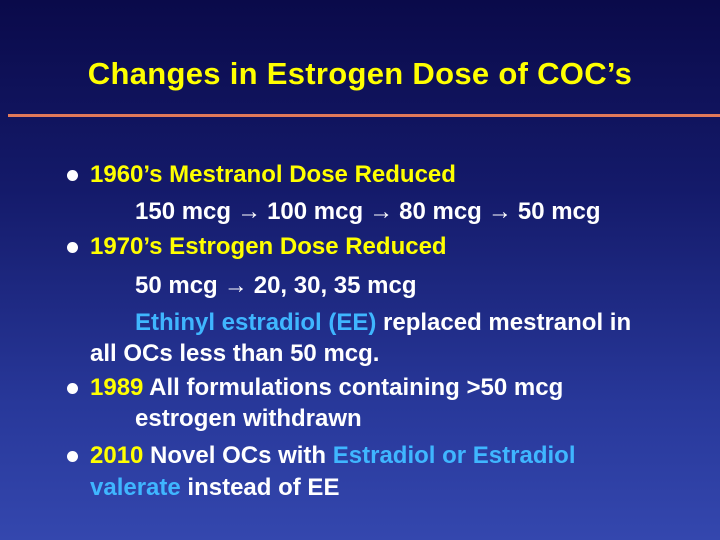  I want to click on title-divider, so click(364, 115).